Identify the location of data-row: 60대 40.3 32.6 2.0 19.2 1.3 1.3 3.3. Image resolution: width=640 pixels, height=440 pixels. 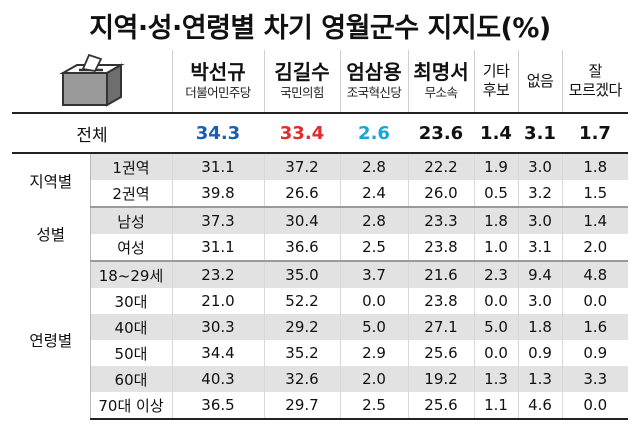
(320, 379).